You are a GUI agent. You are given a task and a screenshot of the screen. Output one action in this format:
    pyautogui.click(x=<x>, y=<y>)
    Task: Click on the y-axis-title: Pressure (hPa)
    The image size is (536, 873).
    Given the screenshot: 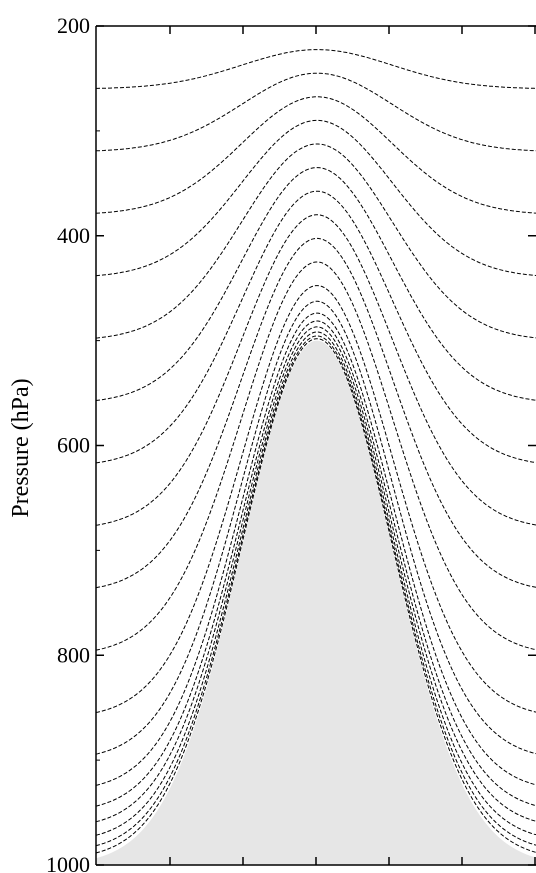 What is the action you would take?
    pyautogui.click(x=21, y=447)
    